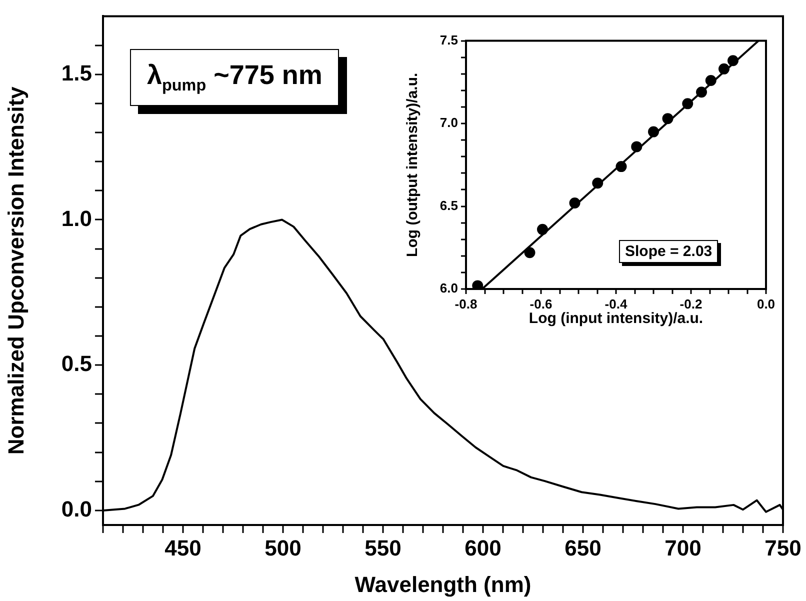  What do you see at coordinates (76, 509) in the screenshot?
I see `y-tick-label: 0.0` at bounding box center [76, 509].